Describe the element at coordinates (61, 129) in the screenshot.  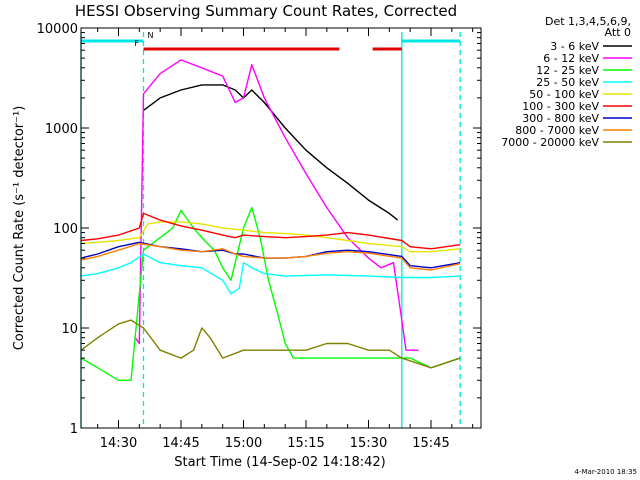
I see `y-tick-label-3: 1000` at that location.